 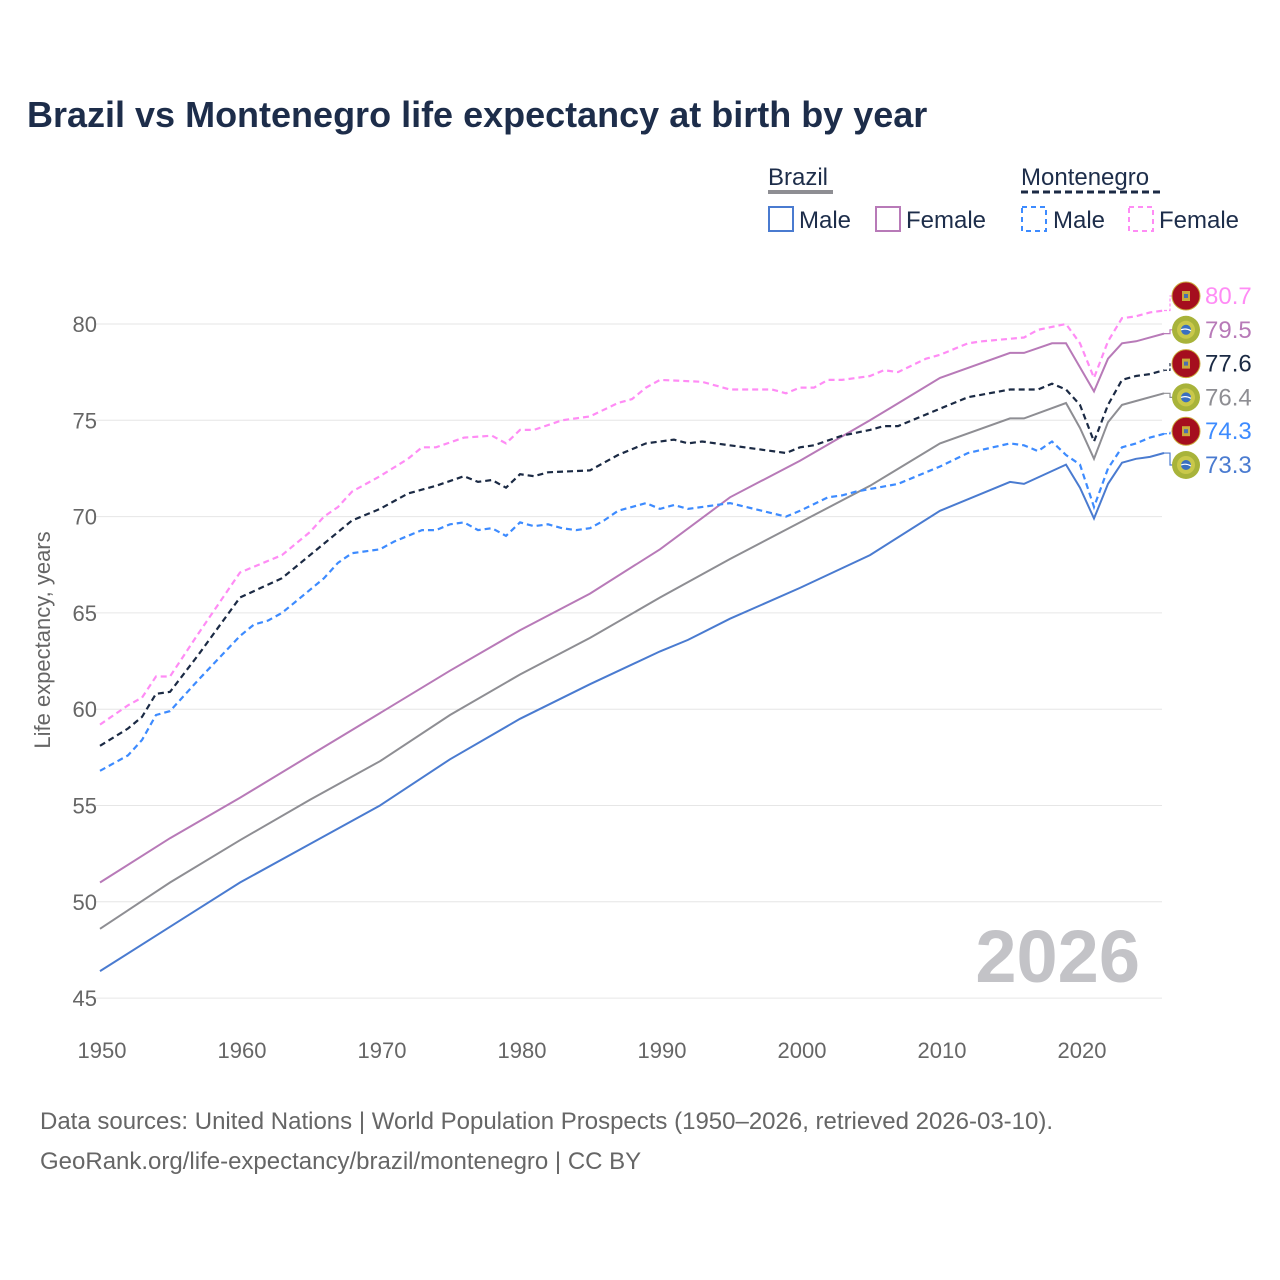 What do you see at coordinates (781, 219) in the screenshot?
I see `legend-brazil-male-swatch` at bounding box center [781, 219].